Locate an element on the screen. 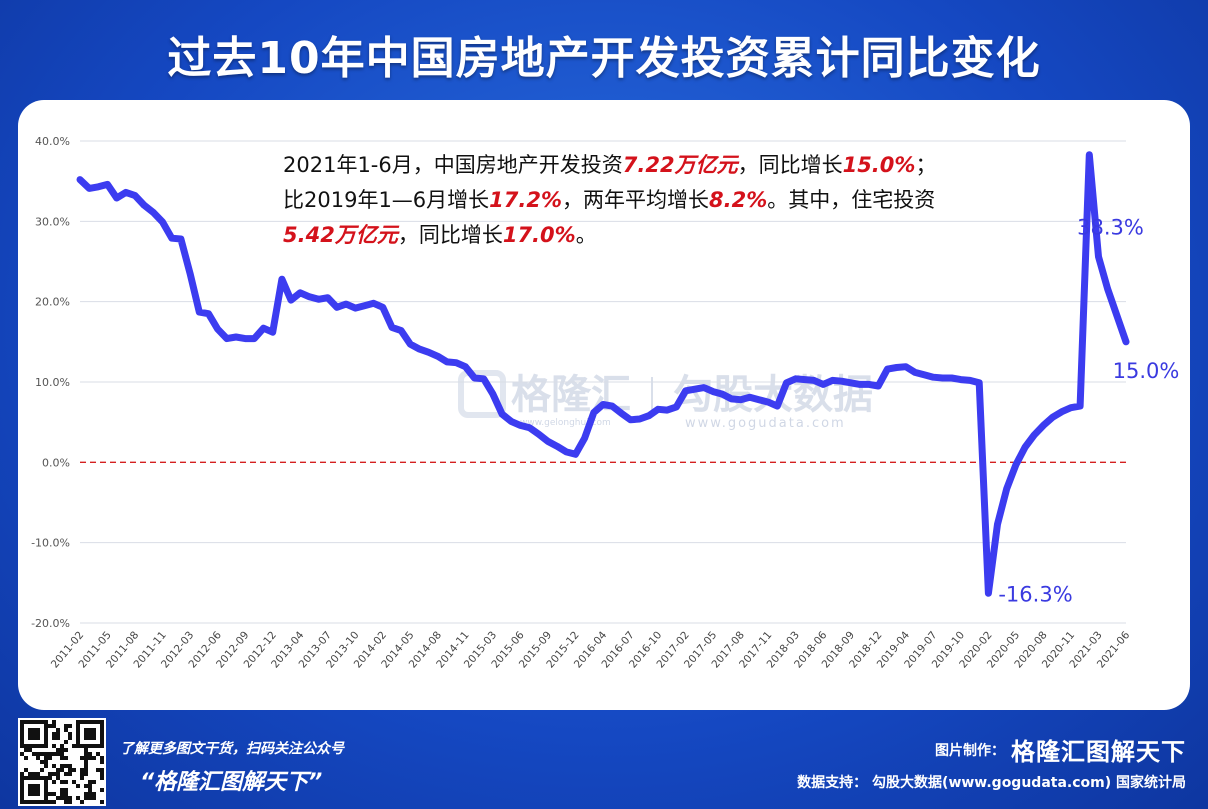 This screenshot has height=809, width=1208. annotation-highlight: 15.0% is located at coordinates (879, 165).